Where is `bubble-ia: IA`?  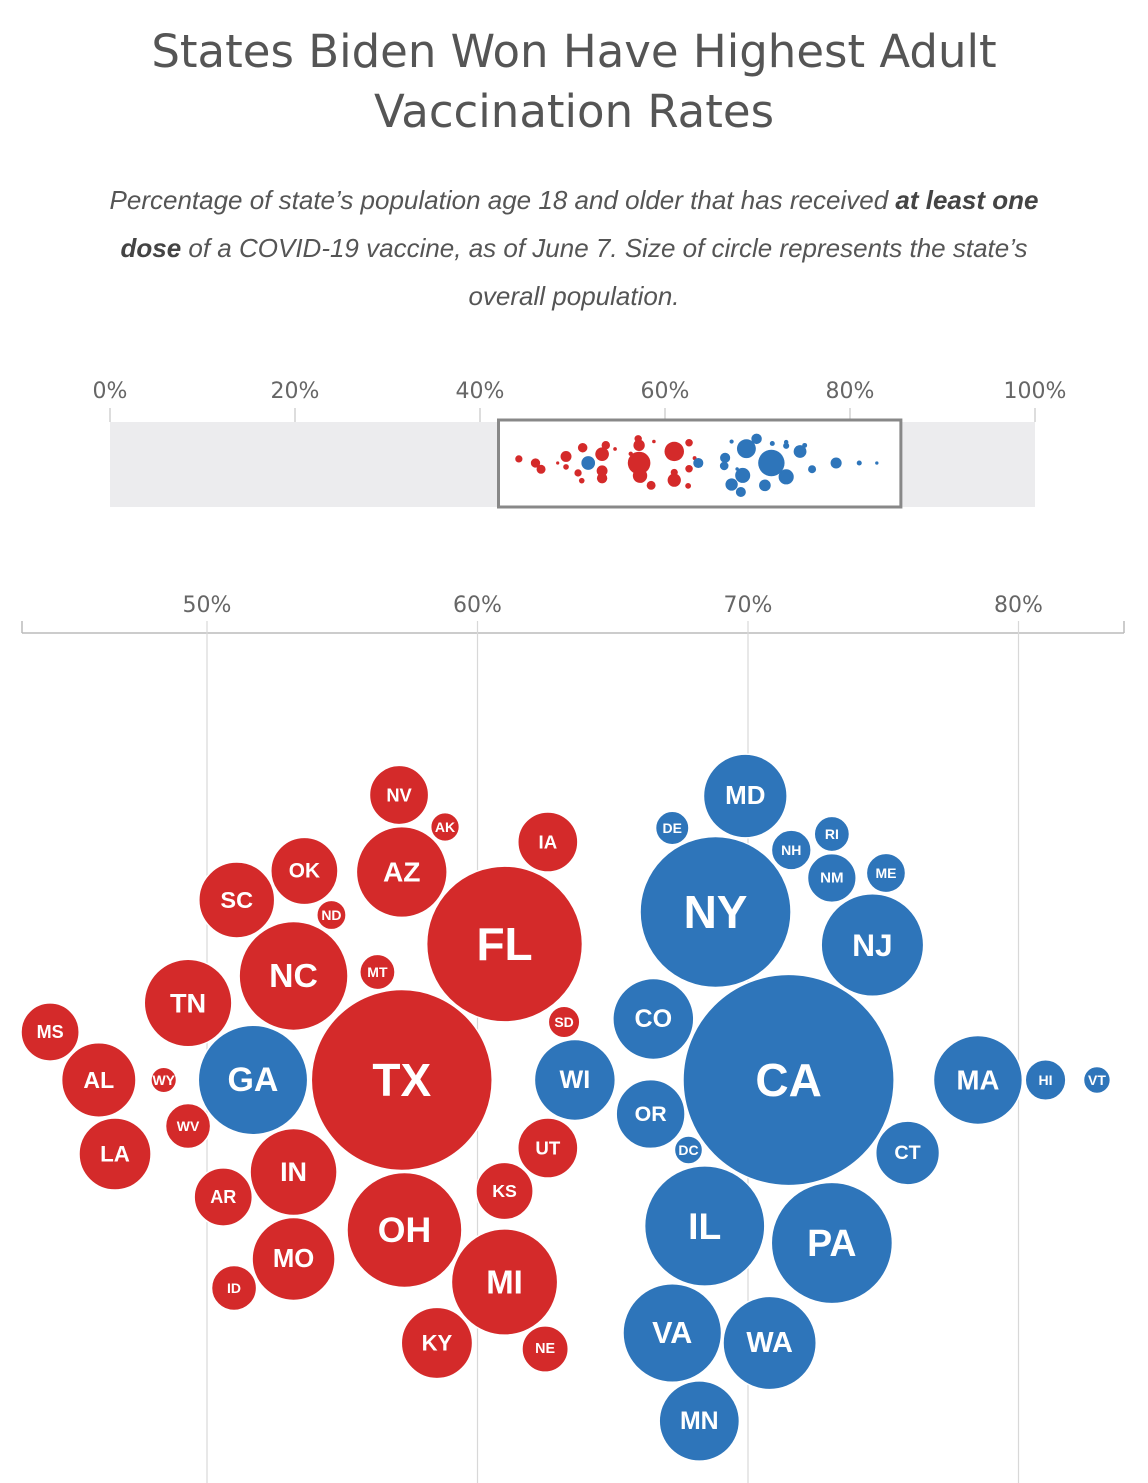 bubble-ia: IA is located at coordinates (548, 842).